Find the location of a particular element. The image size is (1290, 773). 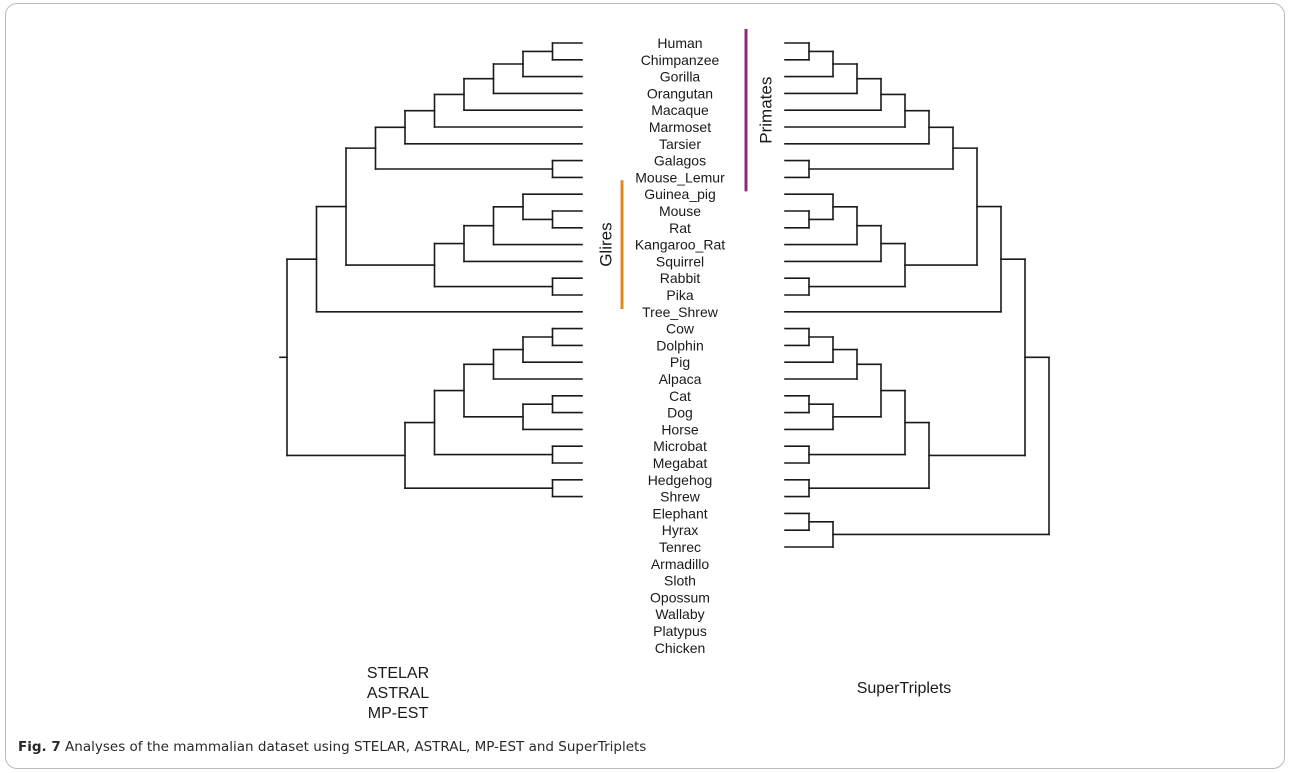

taxon-label-shrew: Shrew is located at coordinates (680, 497).